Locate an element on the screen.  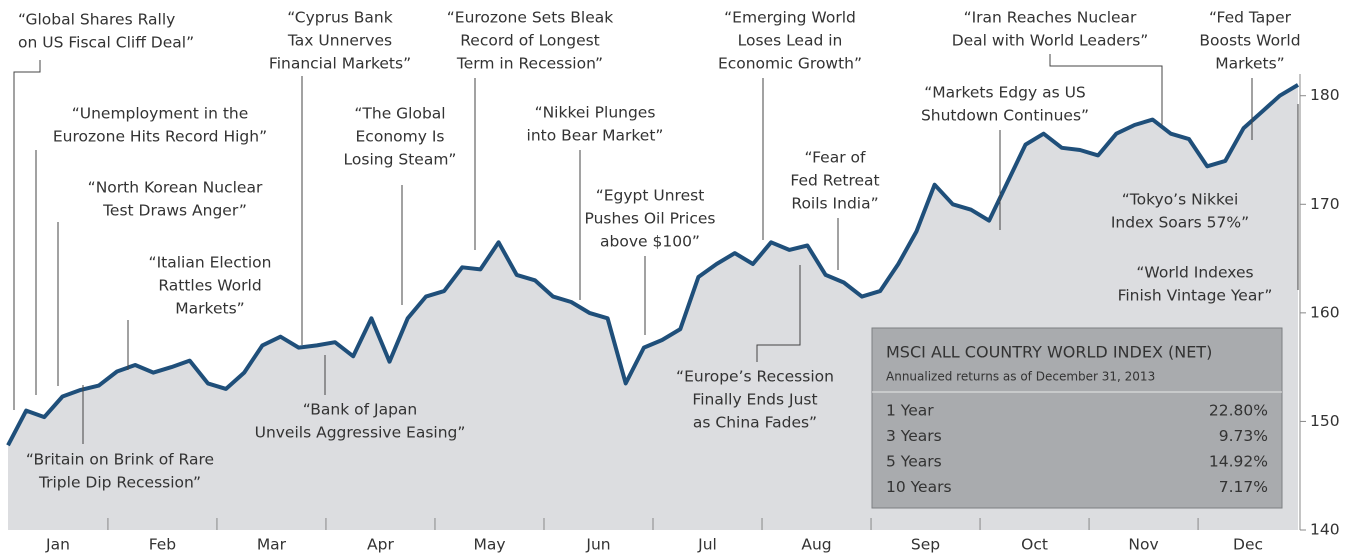
annotation: “Cyprus Bank is located at coordinates (339, 18).